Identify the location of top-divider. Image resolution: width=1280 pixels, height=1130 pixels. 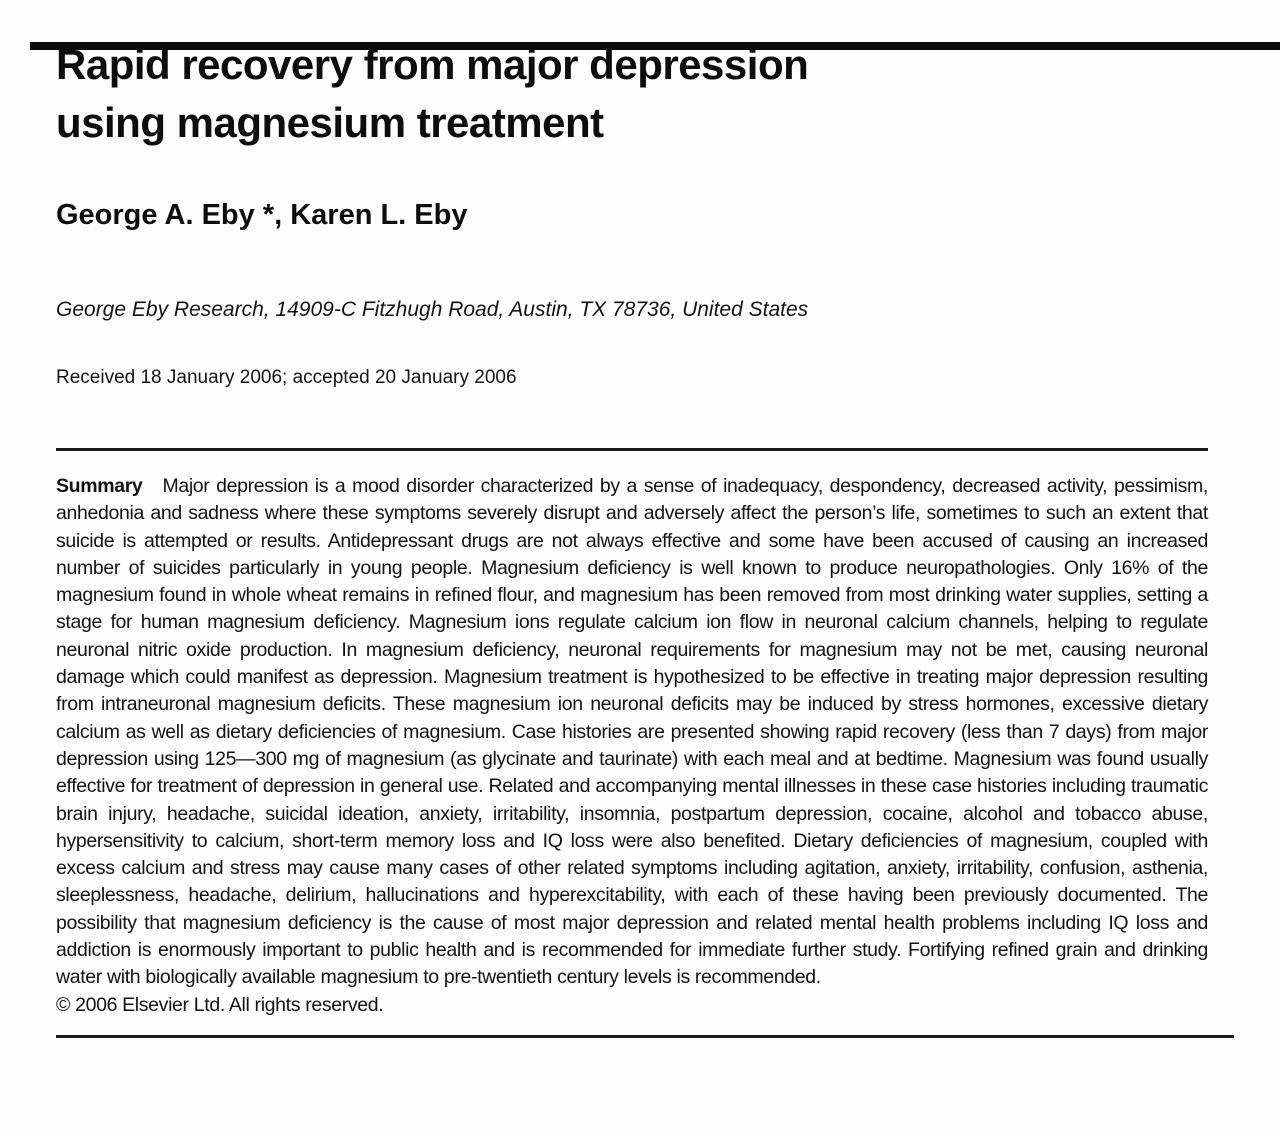
(632, 449).